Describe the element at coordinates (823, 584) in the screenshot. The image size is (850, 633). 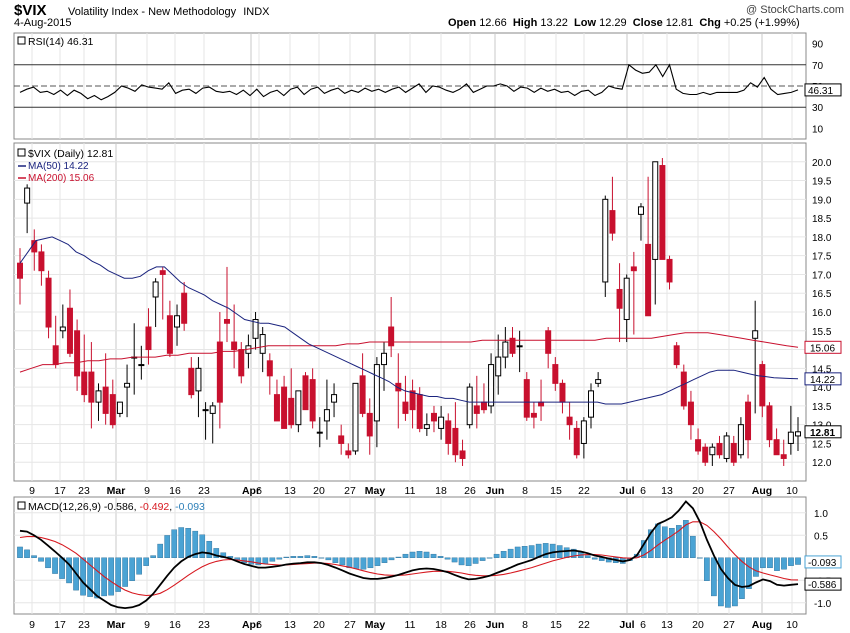
I see `macd-value-tag` at that location.